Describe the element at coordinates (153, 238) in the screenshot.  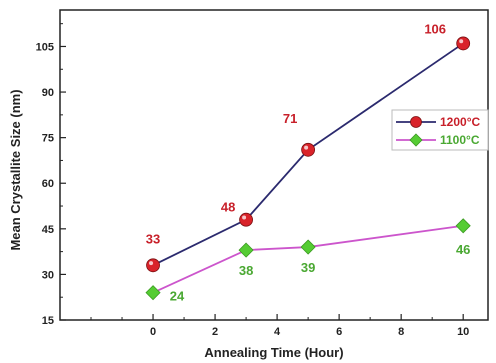
I see `data-label: 33` at that location.